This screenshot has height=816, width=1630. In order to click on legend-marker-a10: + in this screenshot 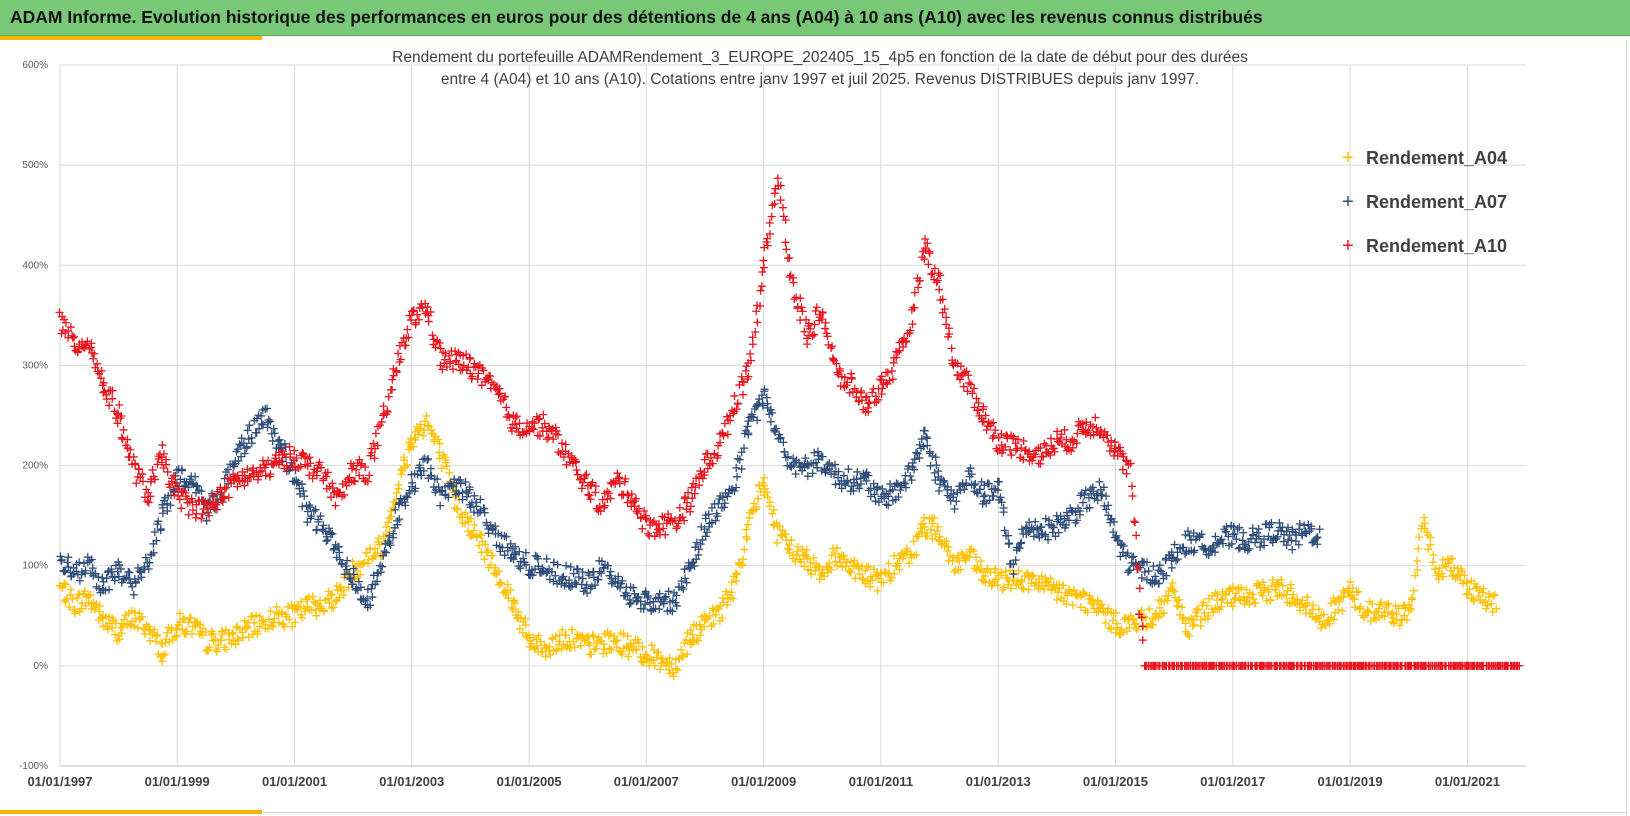, I will do `click(1348, 246)`.